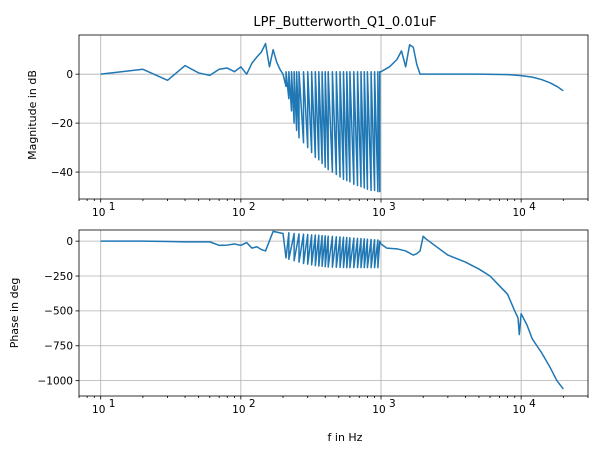 This screenshot has height=453, width=612. I want to click on phase-xlabel: f in Hz, so click(345, 437).